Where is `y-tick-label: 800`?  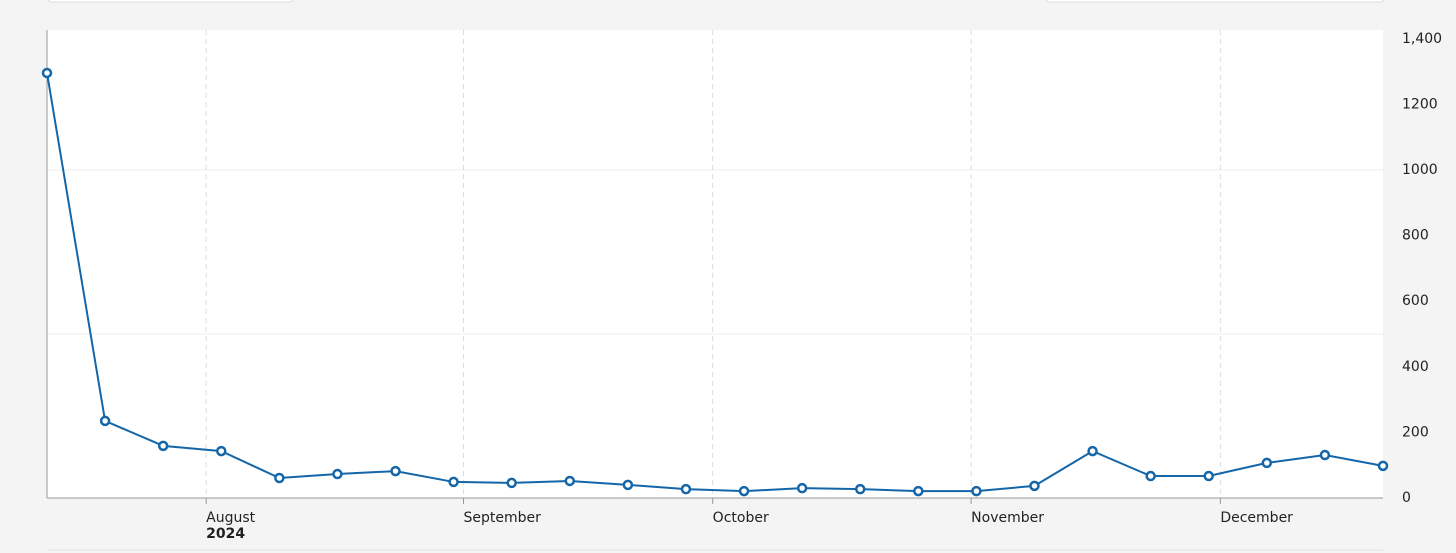
y-tick-label: 800 is located at coordinates (1415, 236).